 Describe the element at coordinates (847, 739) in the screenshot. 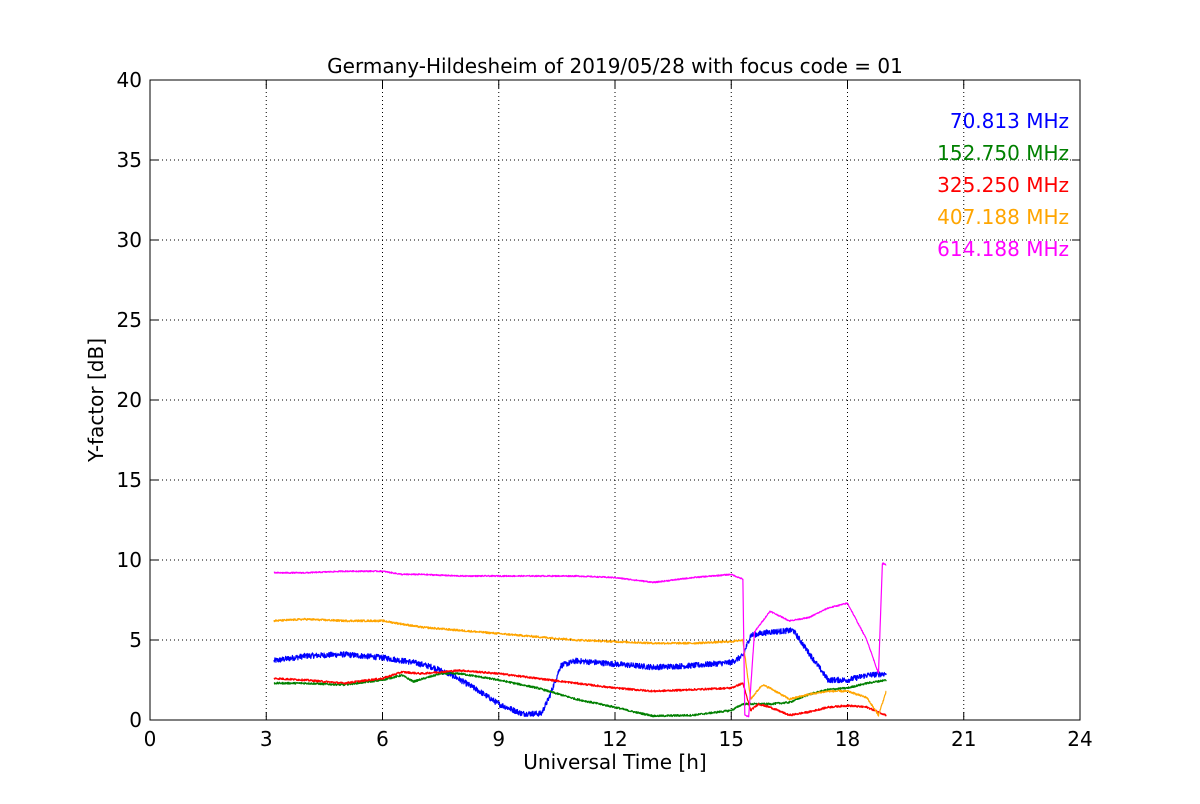

I see `x-tick-label: 18` at that location.